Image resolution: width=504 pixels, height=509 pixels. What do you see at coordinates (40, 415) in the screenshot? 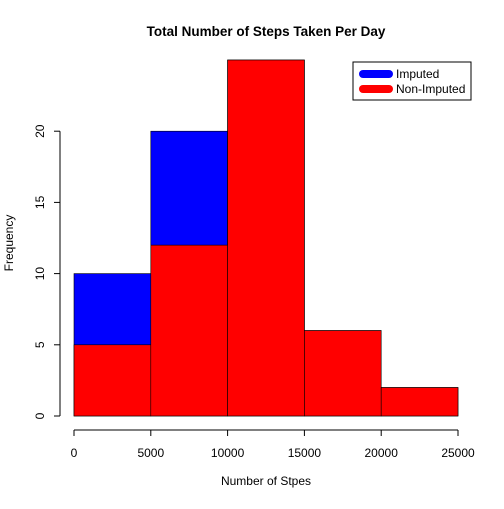
I see `y-tick-label: 0` at bounding box center [40, 415].